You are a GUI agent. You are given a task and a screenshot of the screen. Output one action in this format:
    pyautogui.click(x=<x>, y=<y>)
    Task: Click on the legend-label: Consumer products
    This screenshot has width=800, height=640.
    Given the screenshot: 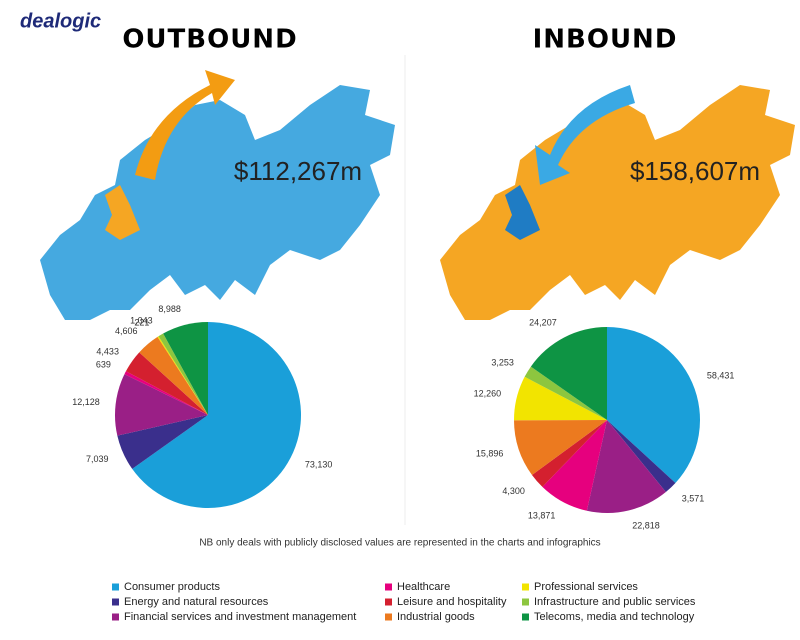 What is the action you would take?
    pyautogui.click(x=172, y=587)
    